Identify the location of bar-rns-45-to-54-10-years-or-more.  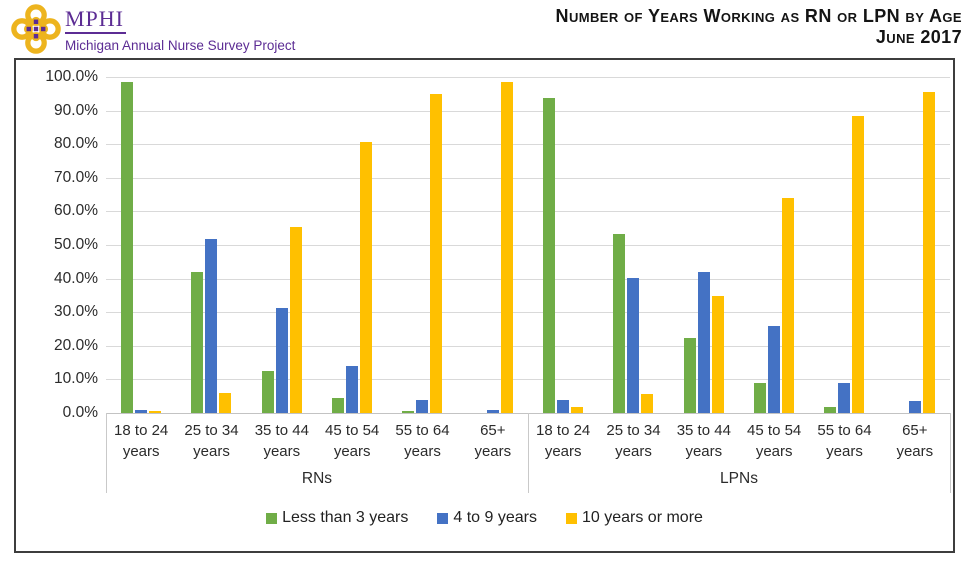
(366, 277).